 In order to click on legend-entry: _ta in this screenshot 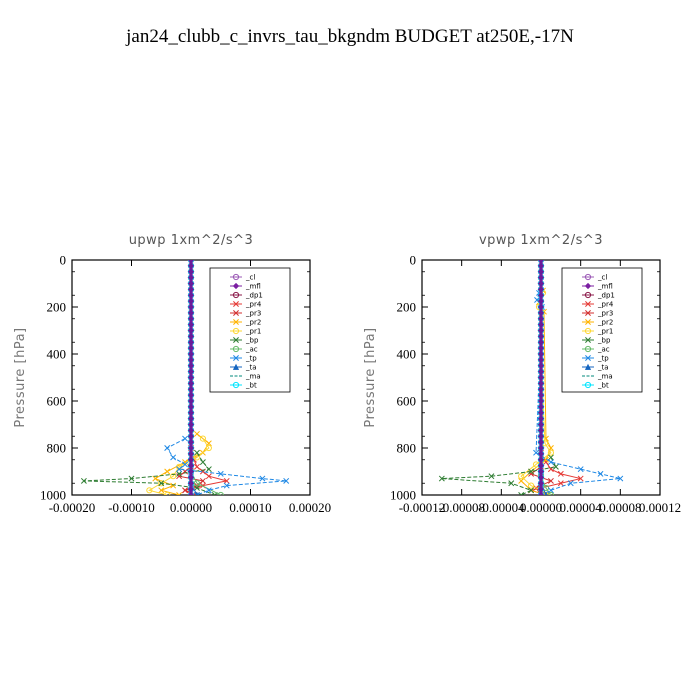, I will do `click(243, 368)`.